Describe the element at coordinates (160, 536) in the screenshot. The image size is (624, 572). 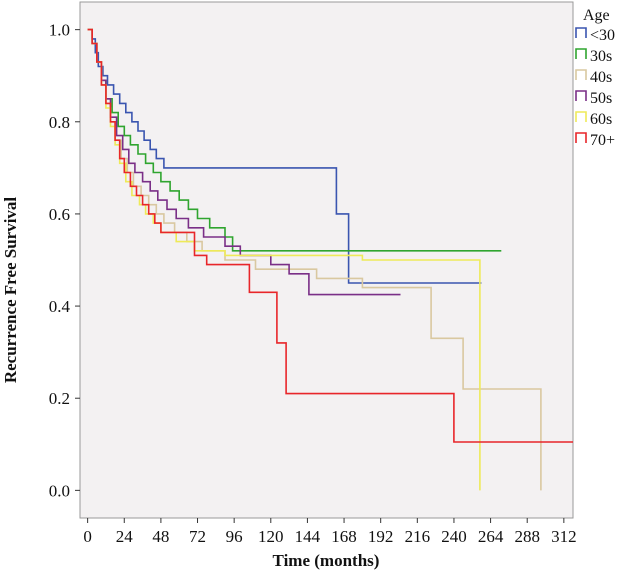
I see `x-tick-label: 48` at that location.